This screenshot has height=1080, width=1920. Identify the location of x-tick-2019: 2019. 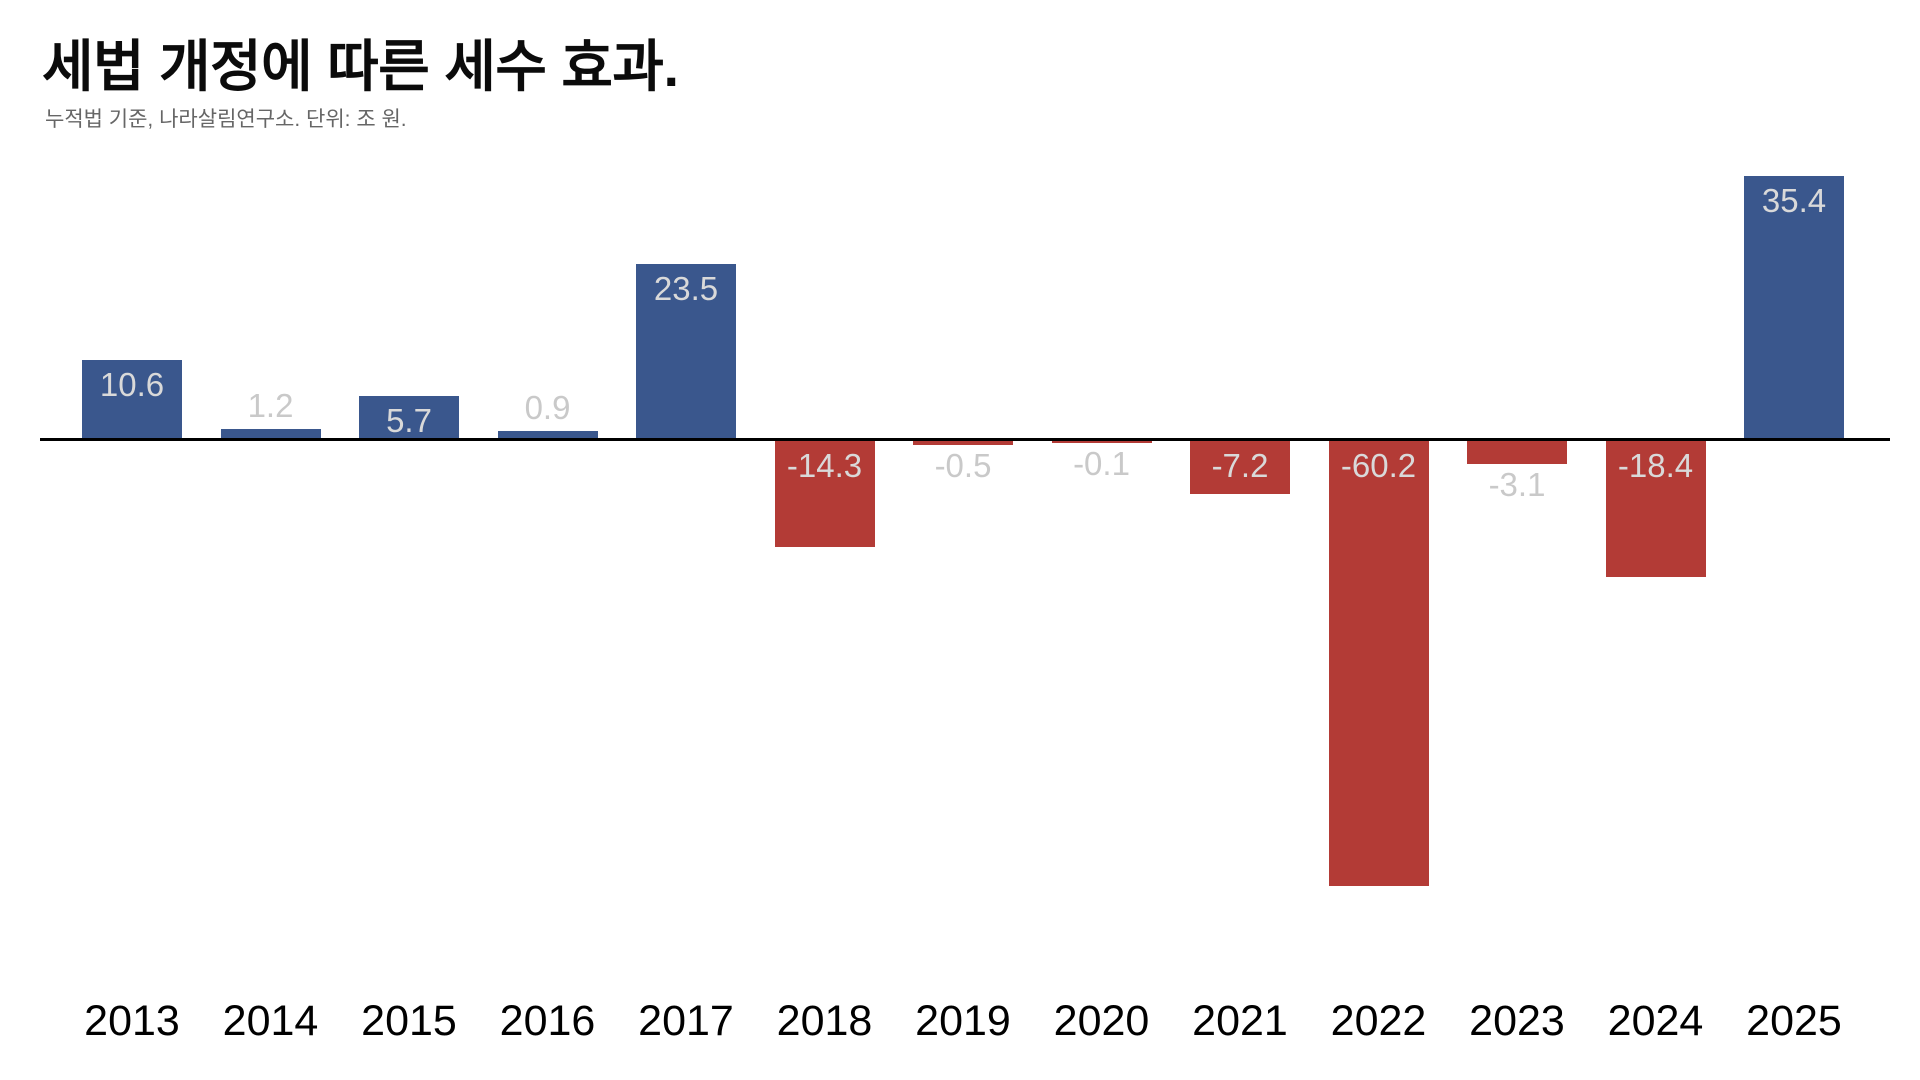
(963, 1021).